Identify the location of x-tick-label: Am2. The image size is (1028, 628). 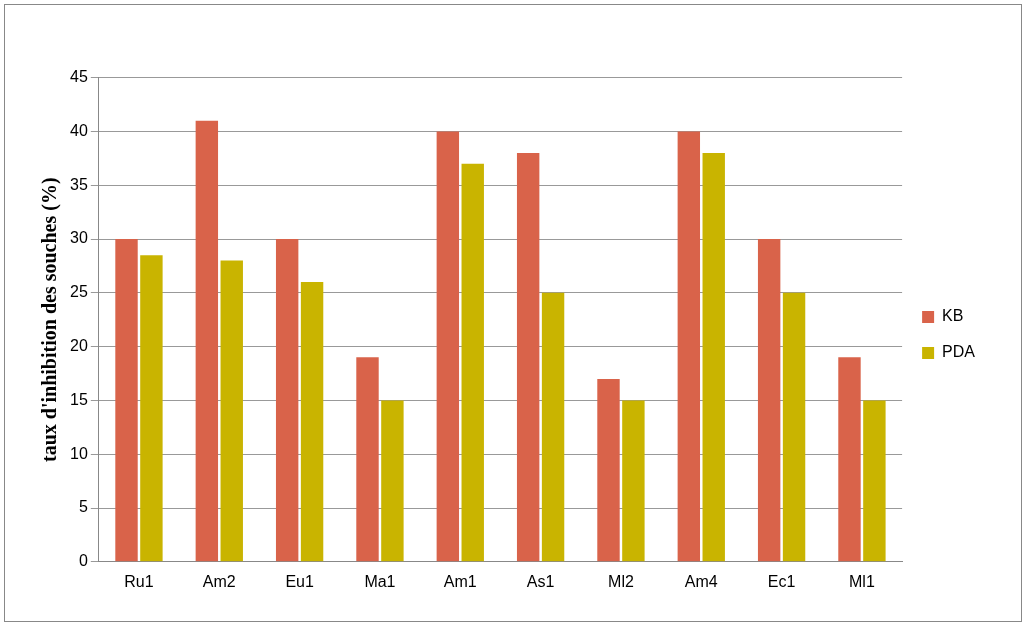
(219, 581).